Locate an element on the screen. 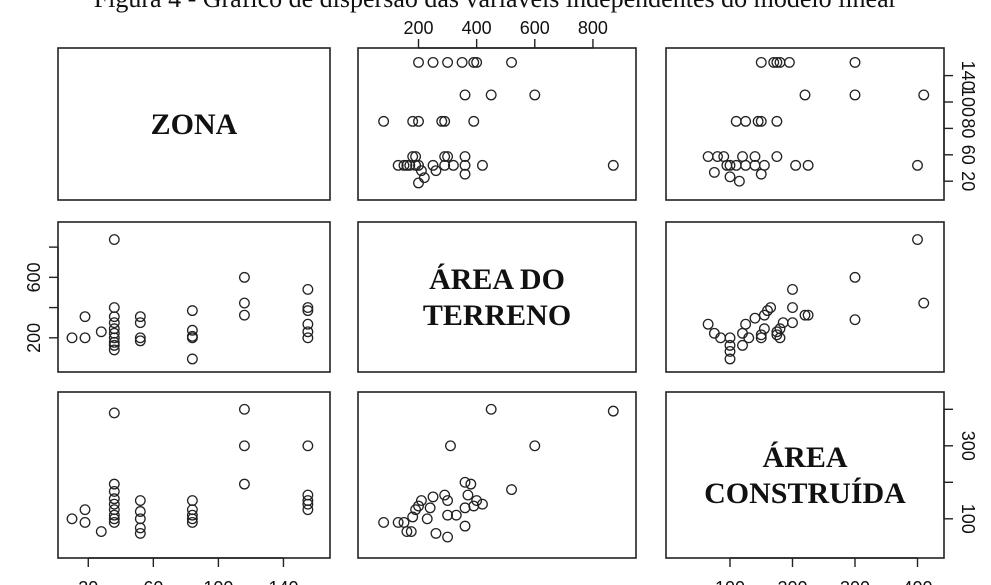 Image resolution: width=991 pixels, height=585 pixels. axis-bottom-zona-tick-label: 100 is located at coordinates (218, 581).